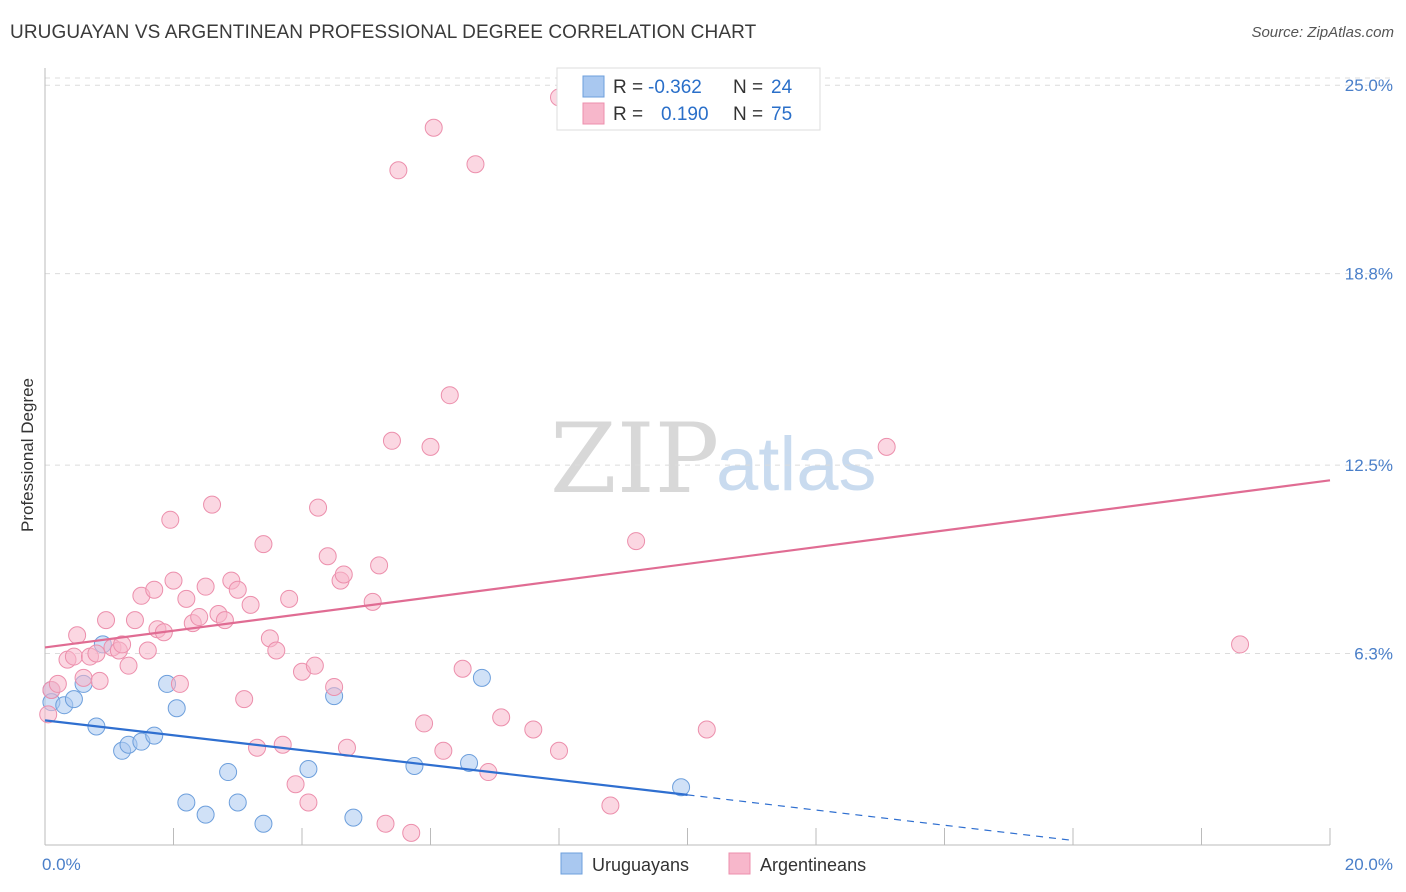  Describe the element at coordinates (796, 464) in the screenshot. I see `watermark-atlas: atlas` at that location.